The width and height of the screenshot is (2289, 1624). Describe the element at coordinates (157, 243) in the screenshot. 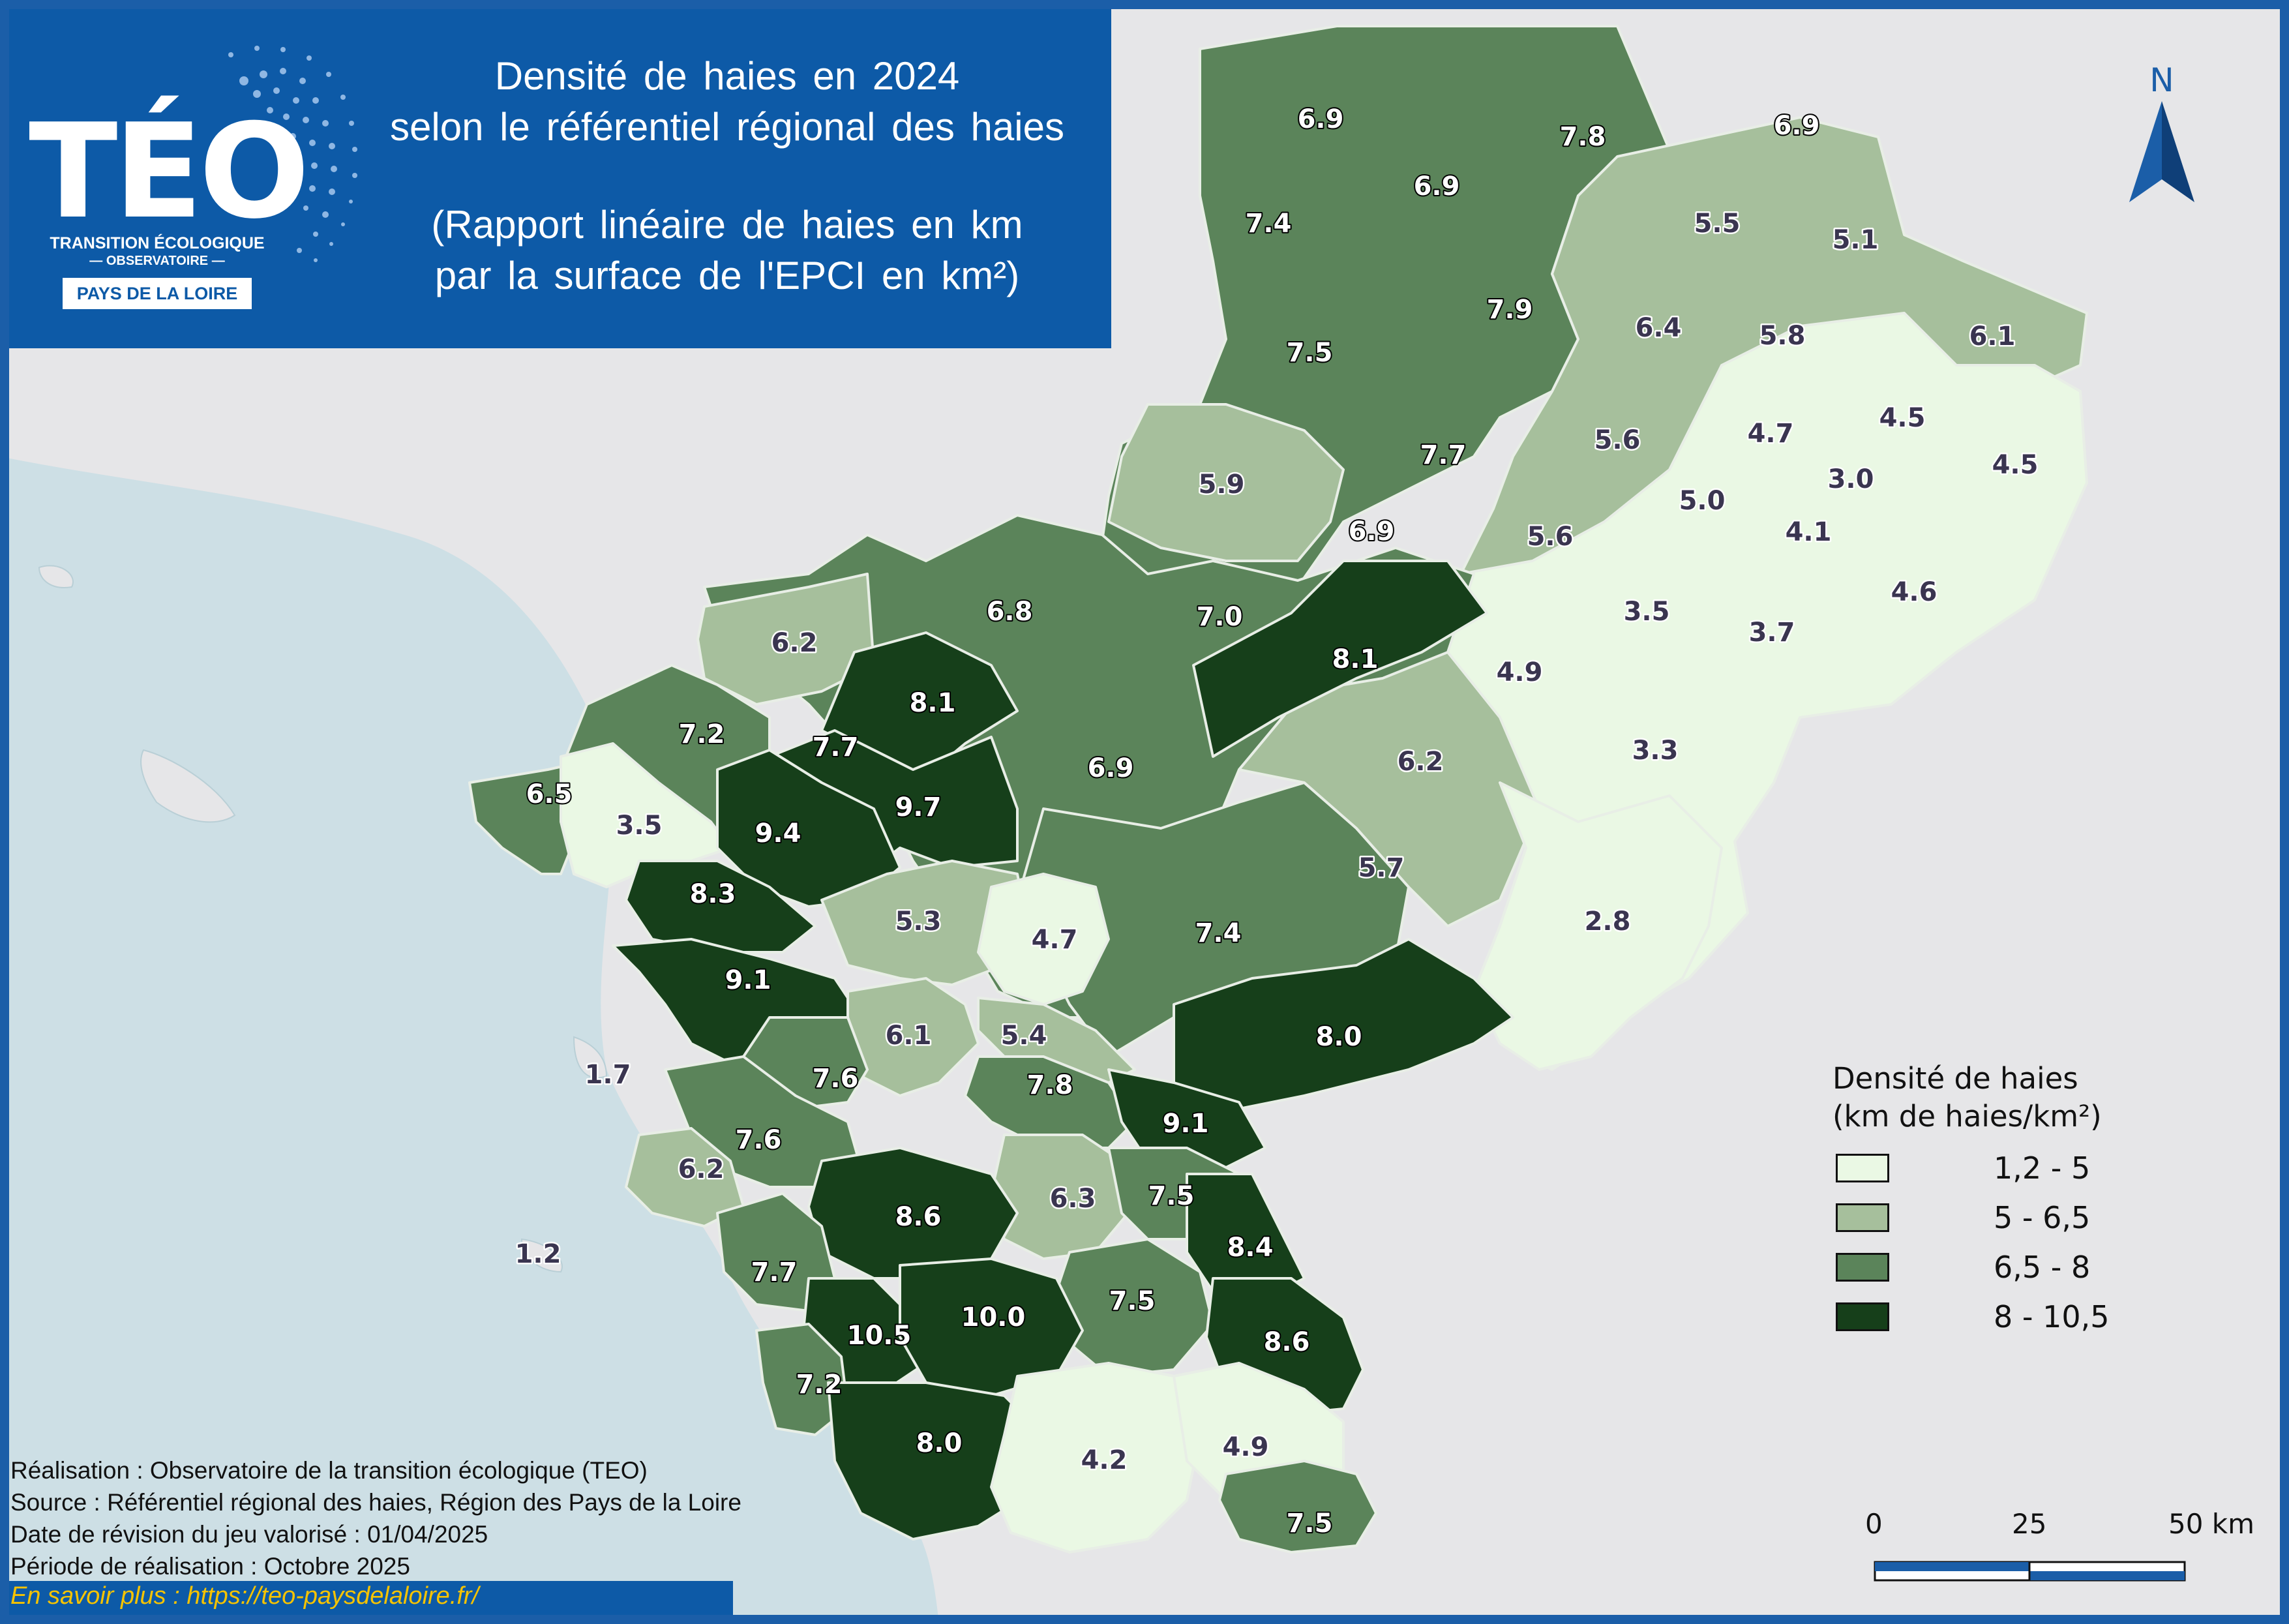

I see `teo-logo-subtitle: TRANSITION ÉCOLOGIQUE` at that location.